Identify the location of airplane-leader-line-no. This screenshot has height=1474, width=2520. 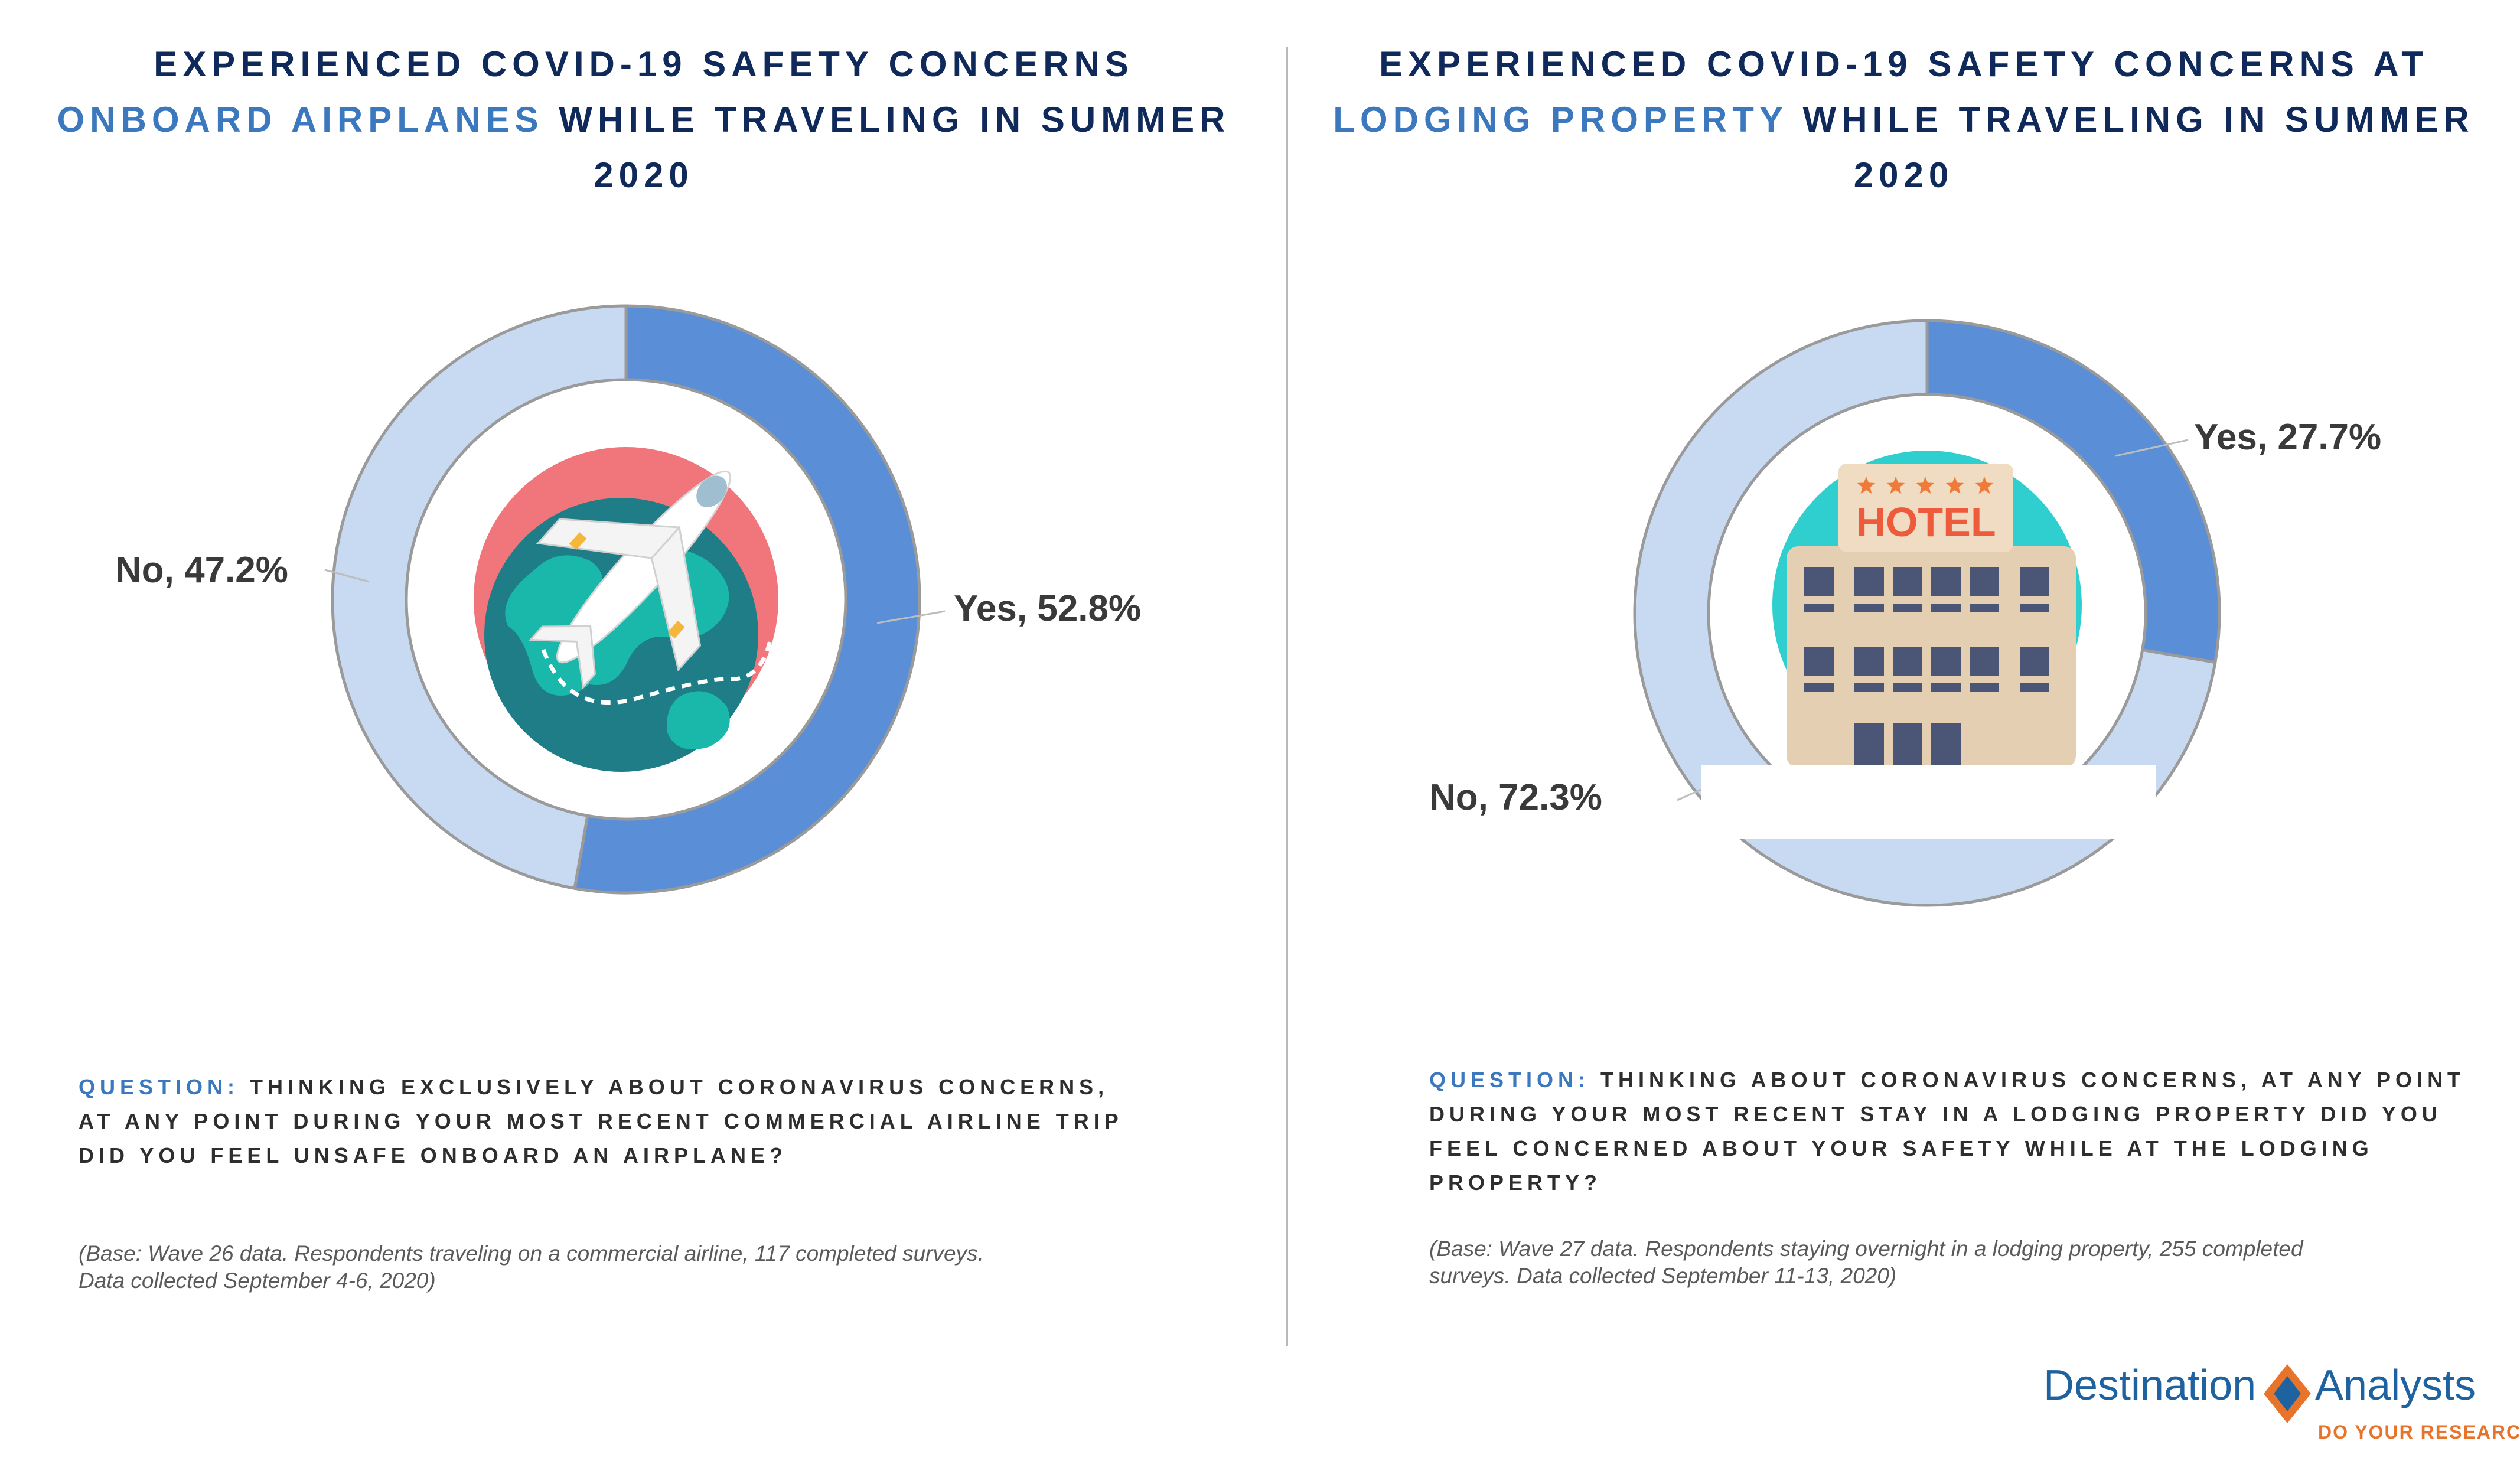
(347, 576).